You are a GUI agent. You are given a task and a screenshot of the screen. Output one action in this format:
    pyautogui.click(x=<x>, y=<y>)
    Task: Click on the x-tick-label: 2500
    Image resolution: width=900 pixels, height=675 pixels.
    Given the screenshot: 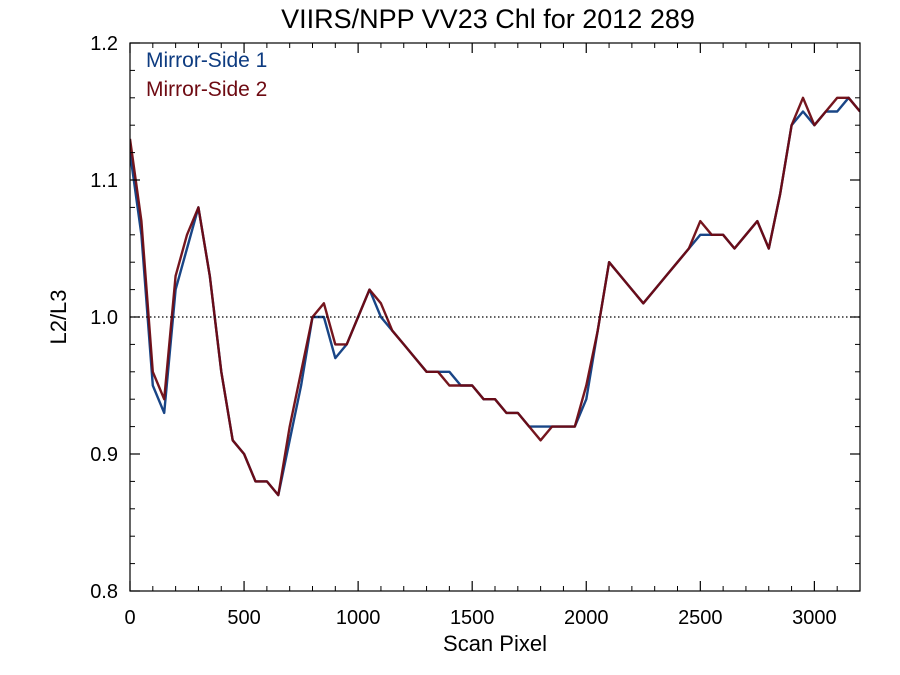 What is the action you would take?
    pyautogui.click(x=700, y=618)
    